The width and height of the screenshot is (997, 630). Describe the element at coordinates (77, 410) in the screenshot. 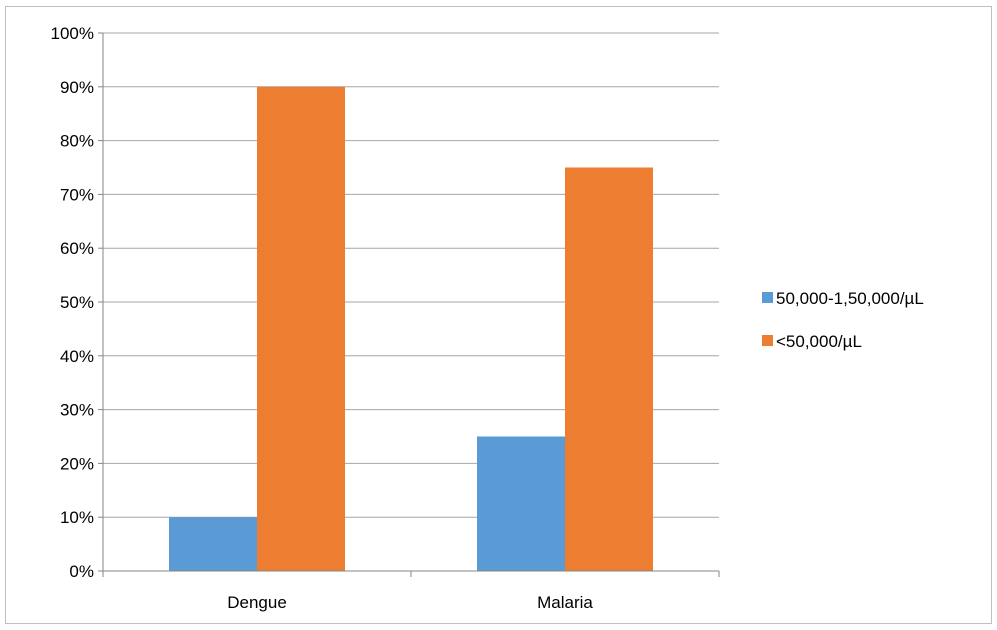

I see `y-tick-label: 30%` at that location.